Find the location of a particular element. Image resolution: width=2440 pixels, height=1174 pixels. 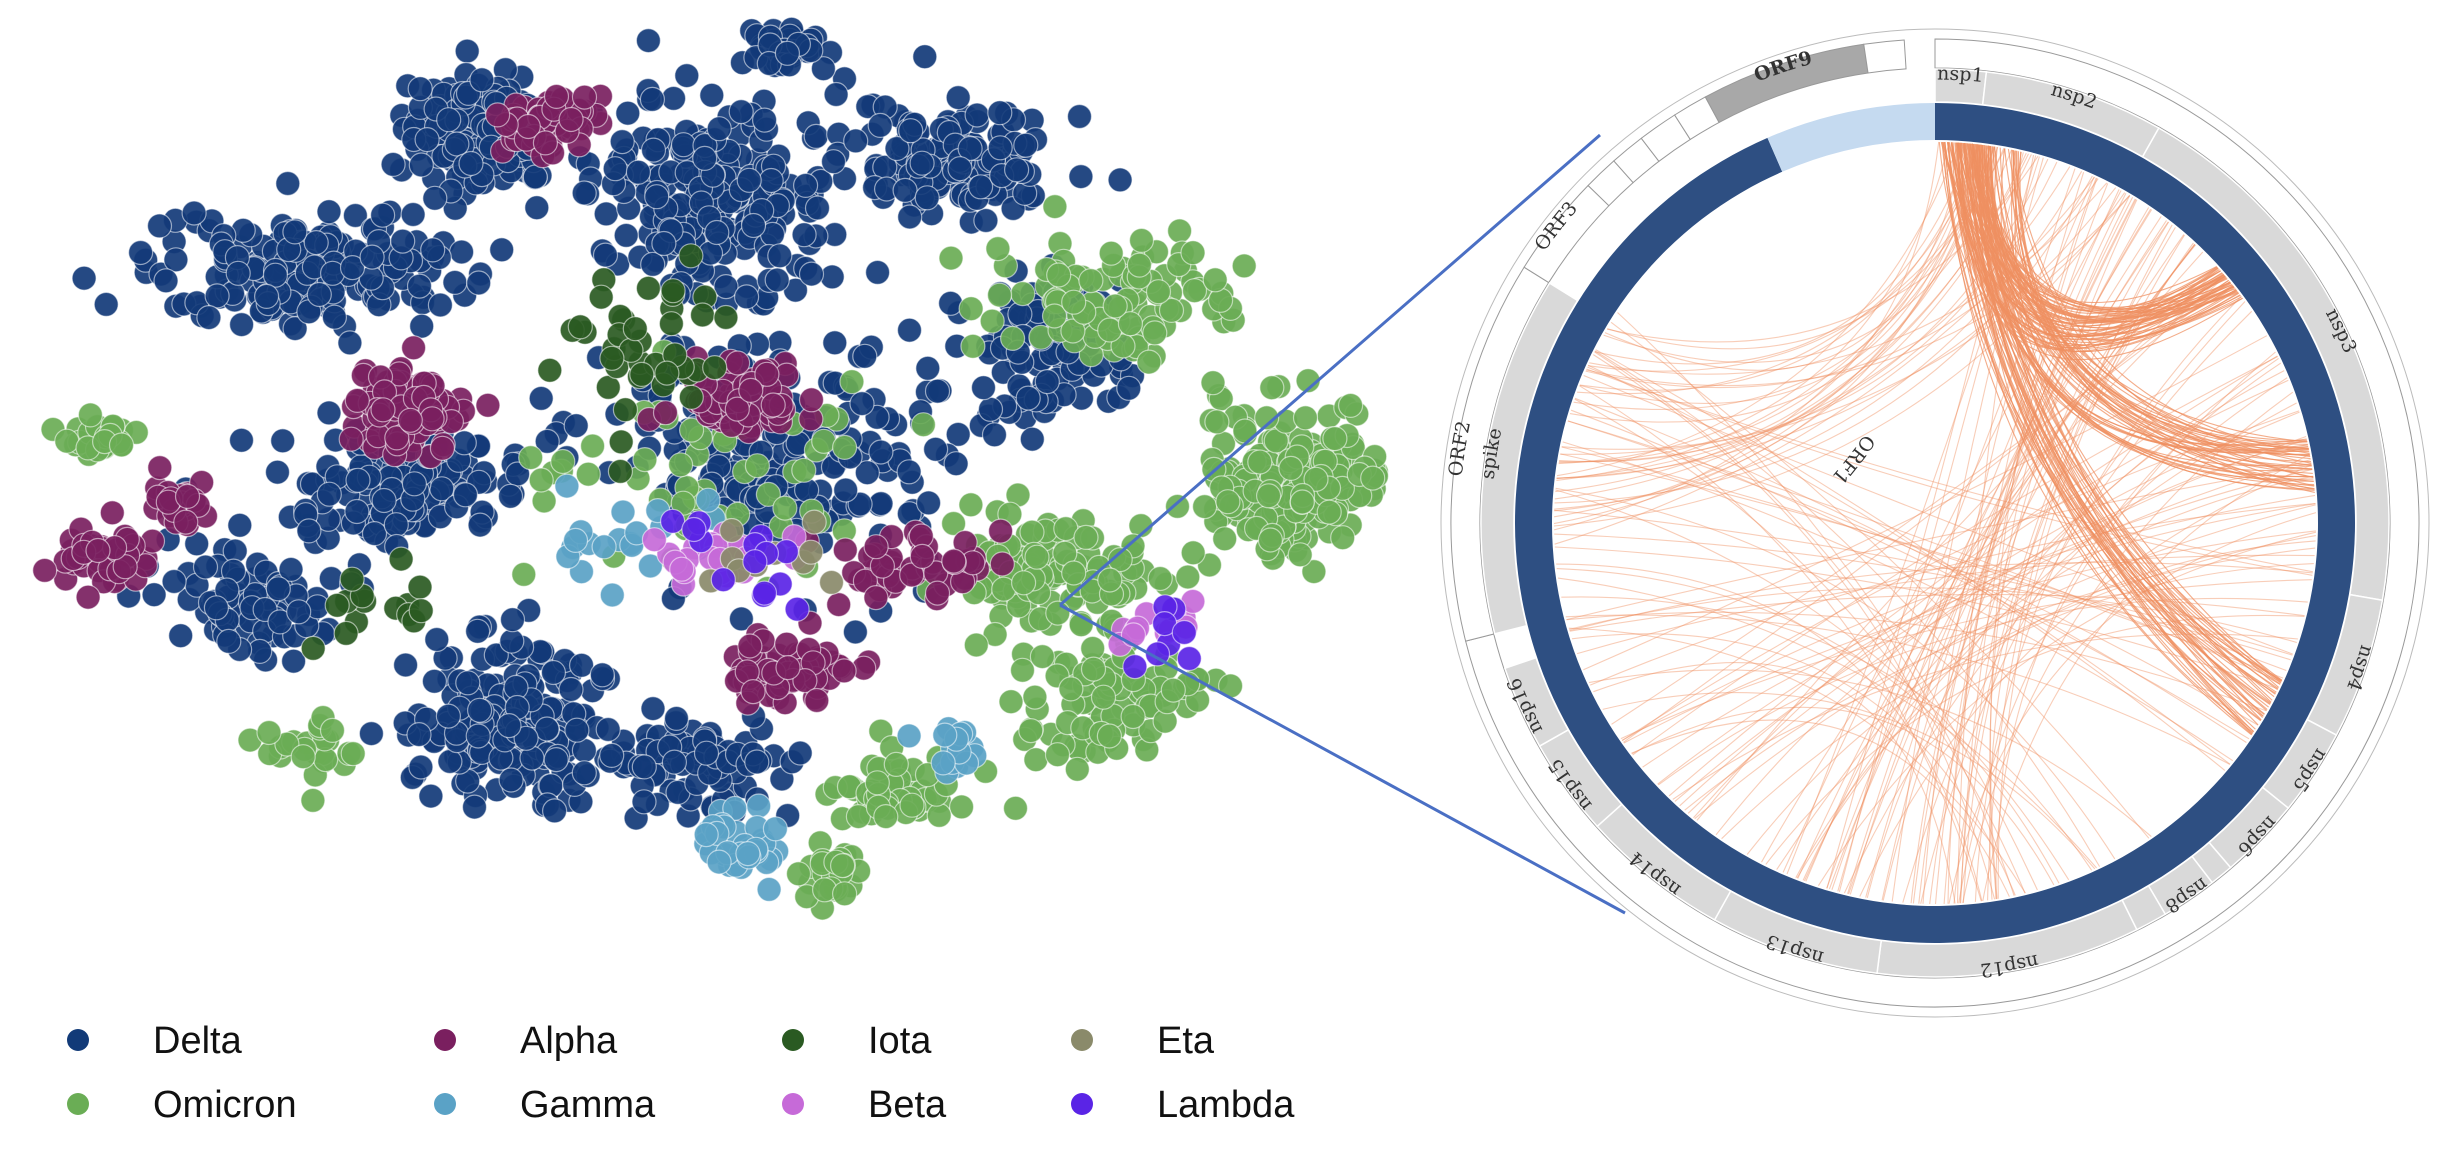

legend-label-delta: Delta is located at coordinates (198, 1041).